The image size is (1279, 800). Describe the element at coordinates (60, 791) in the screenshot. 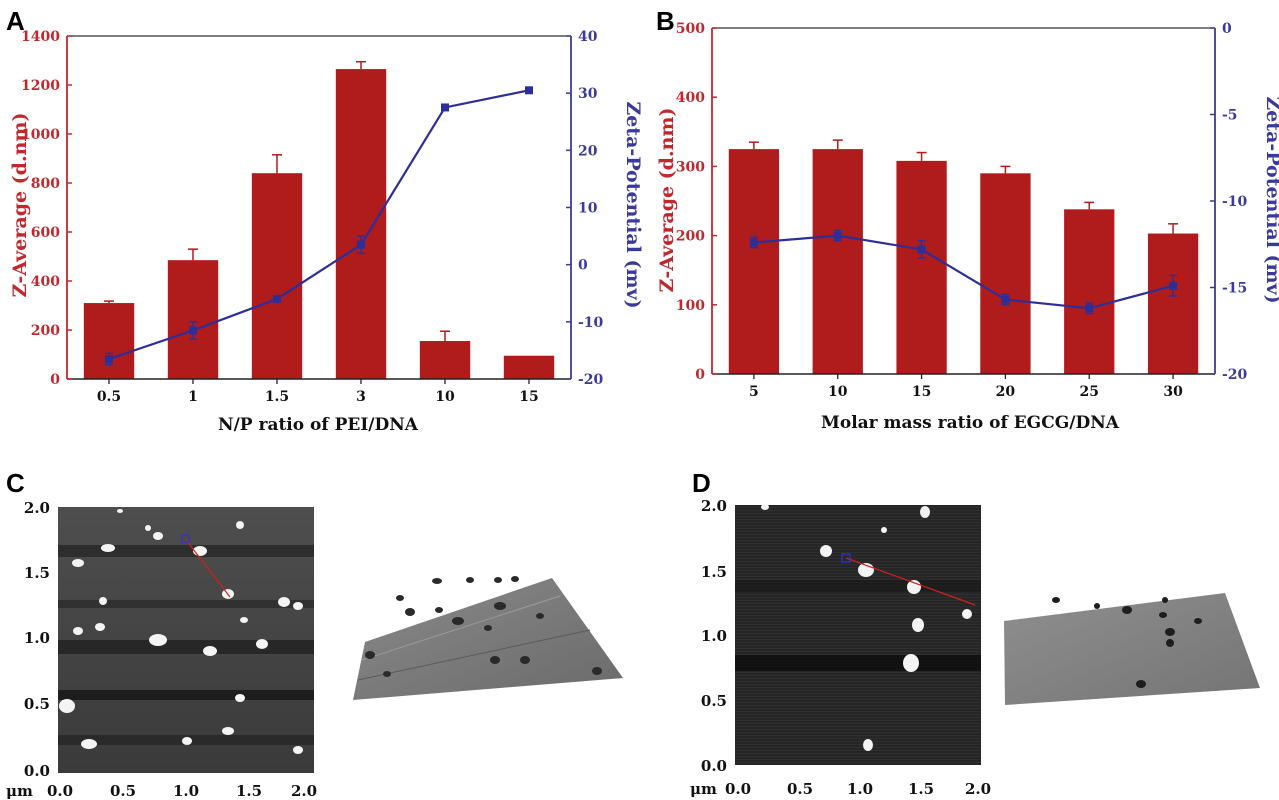

I see `afm-c-xtick: 0.0` at that location.